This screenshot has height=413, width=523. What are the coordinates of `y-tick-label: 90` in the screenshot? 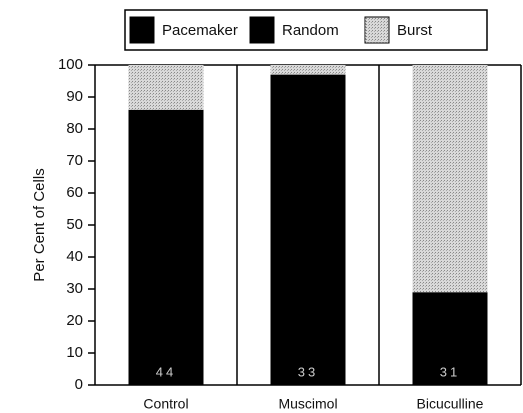 It's located at (74, 96).